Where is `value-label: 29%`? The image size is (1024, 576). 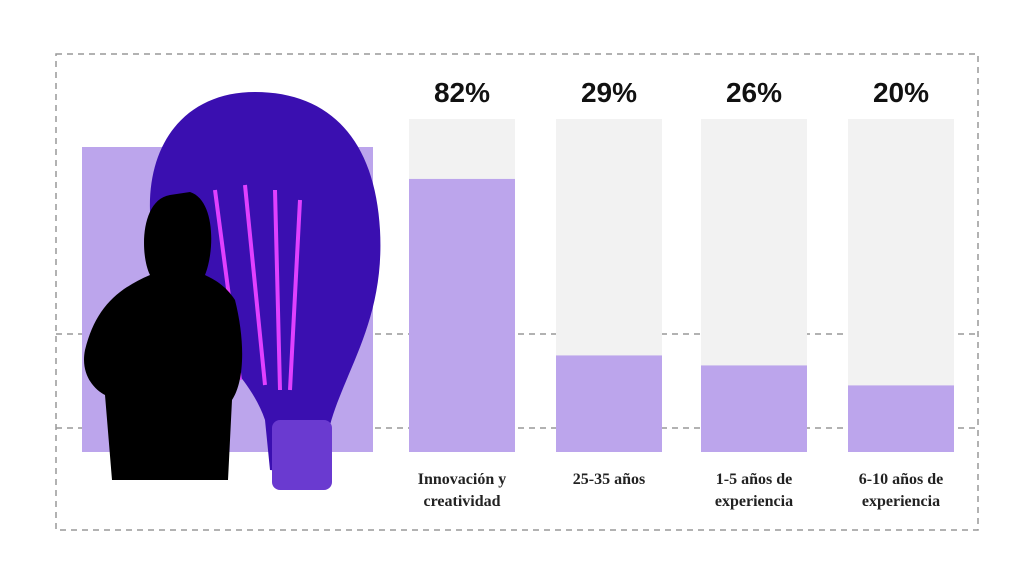 value-label: 29% is located at coordinates (609, 92).